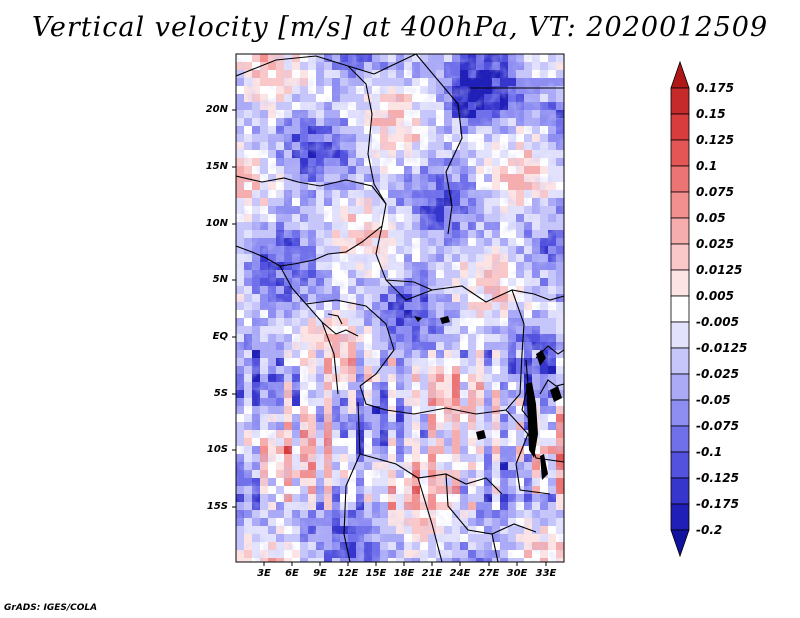 This screenshot has height=618, width=800. I want to click on y-tick-label-10n: 10N, so click(216, 223).